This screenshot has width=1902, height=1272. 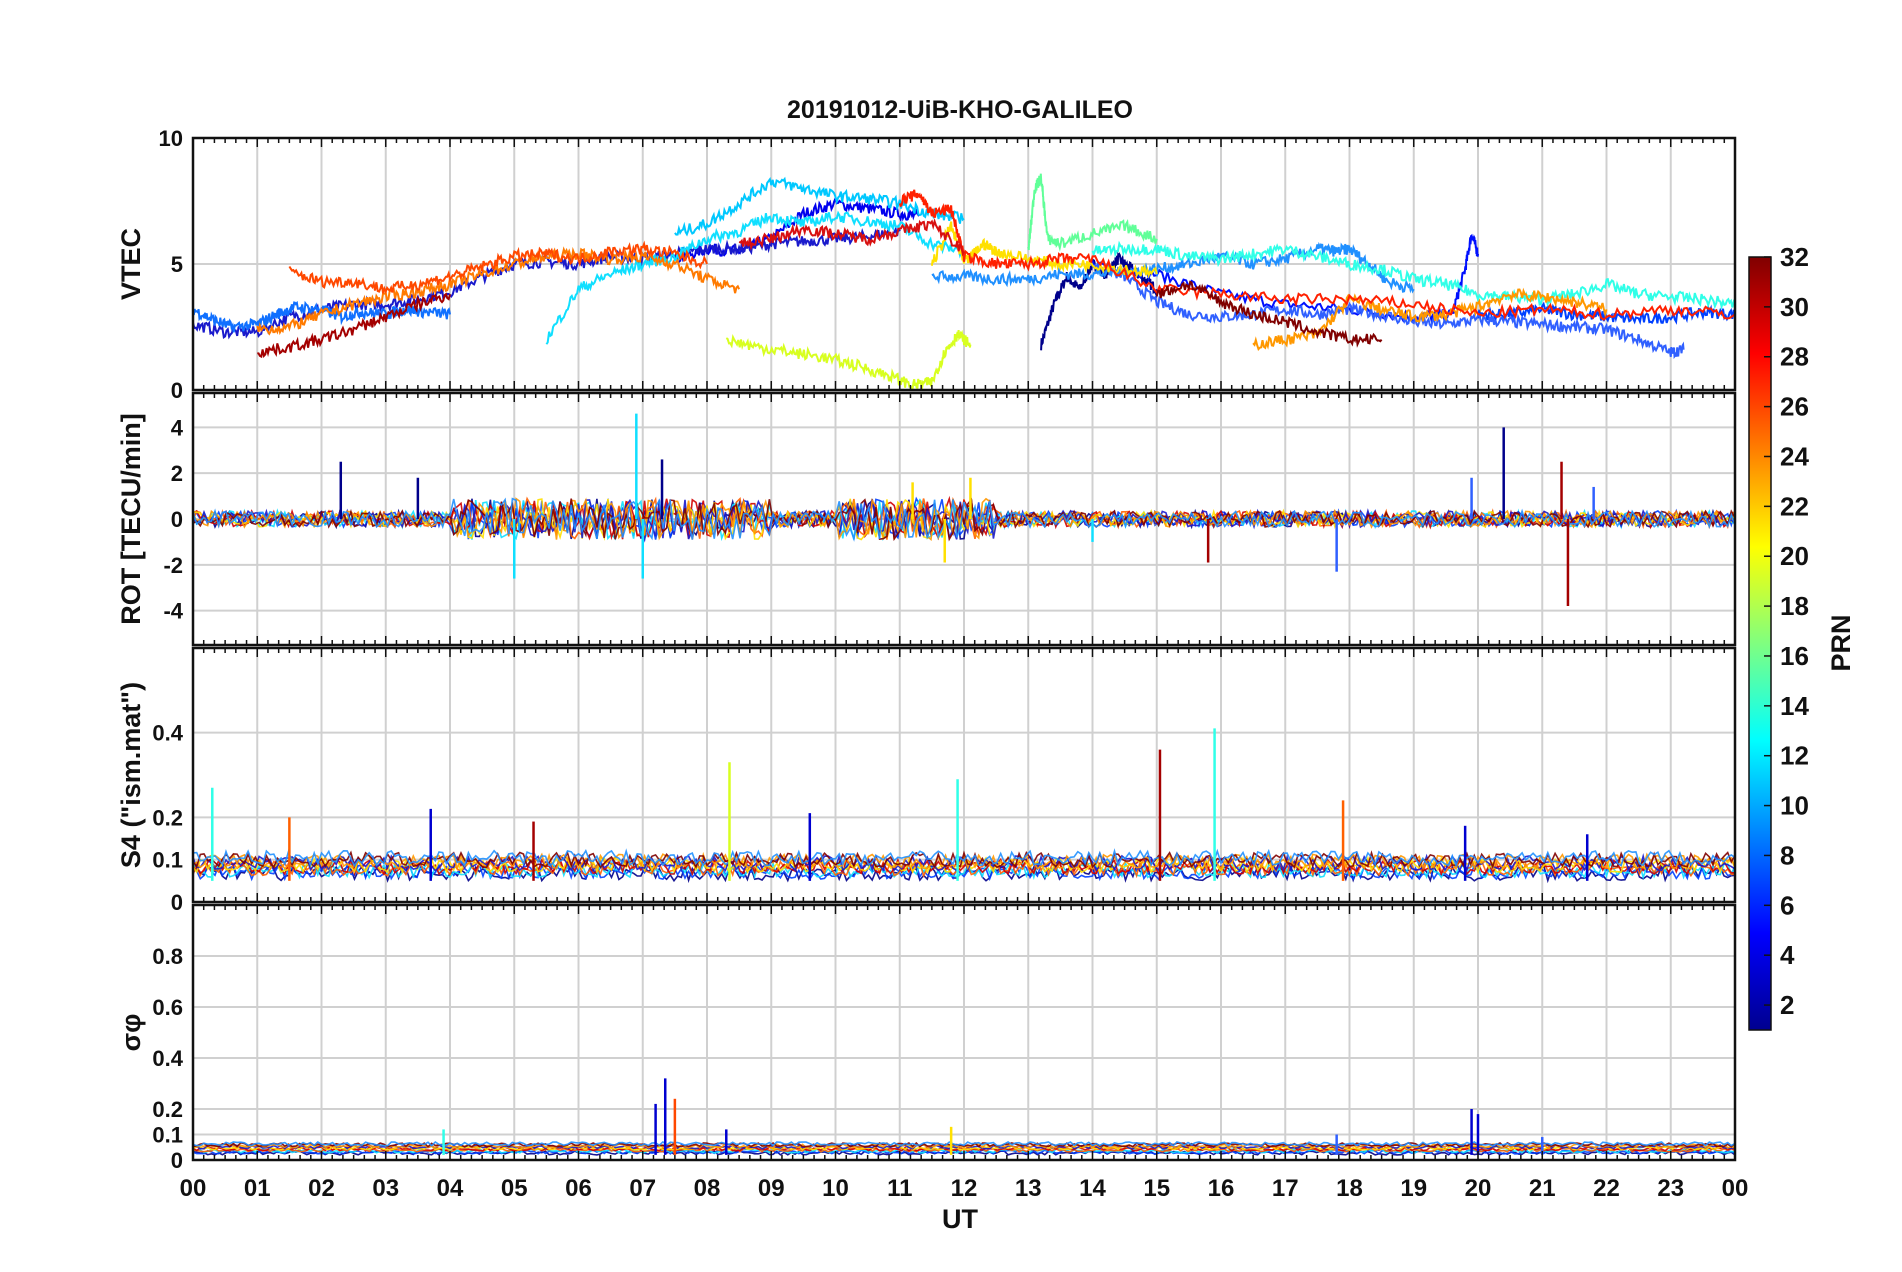 What do you see at coordinates (1787, 1005) in the screenshot?
I see `colorbar-tick-label: 2` at bounding box center [1787, 1005].